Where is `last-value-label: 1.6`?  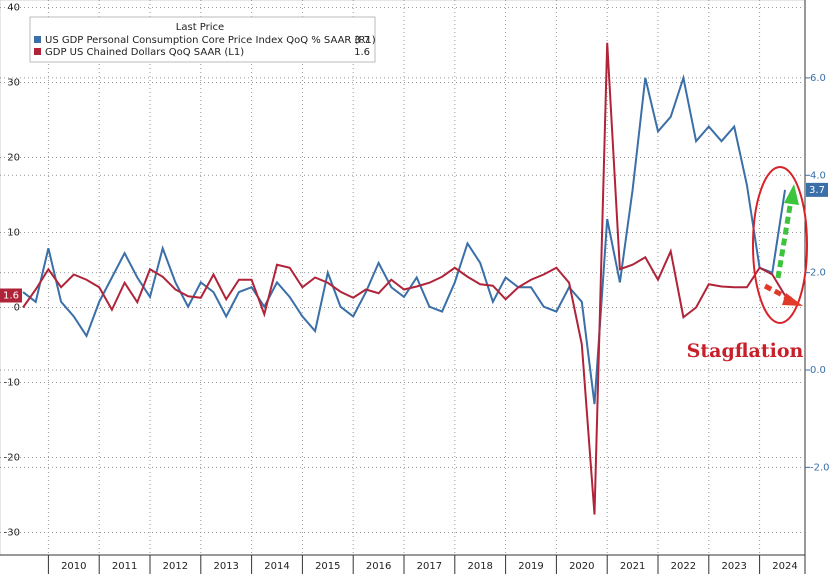
last-value-label: 1.6 is located at coordinates (11, 296).